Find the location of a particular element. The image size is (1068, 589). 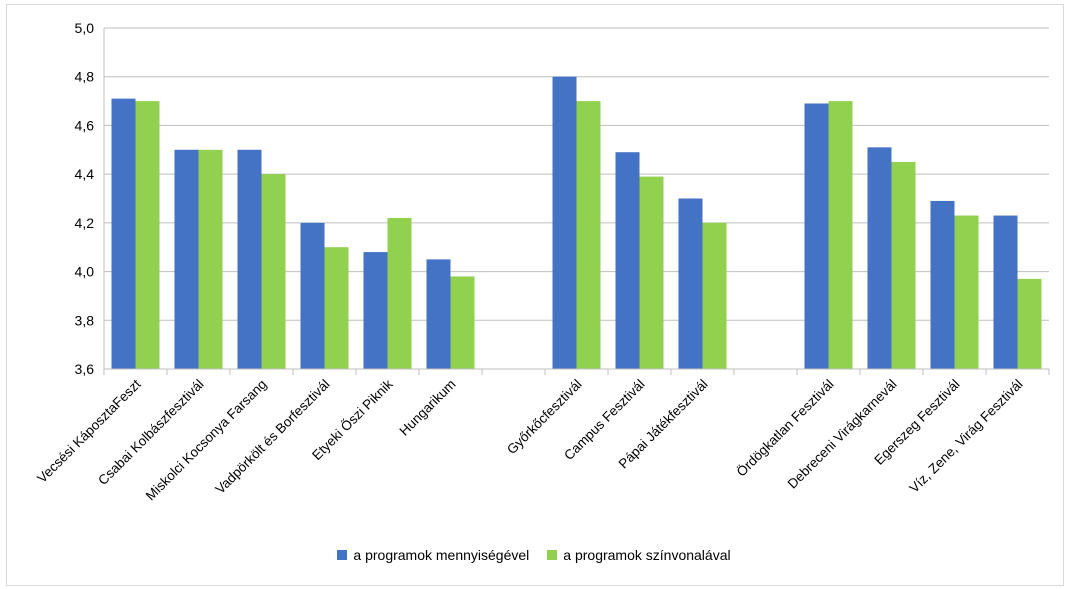

y-tick-label: 4,0 is located at coordinates (85, 272).